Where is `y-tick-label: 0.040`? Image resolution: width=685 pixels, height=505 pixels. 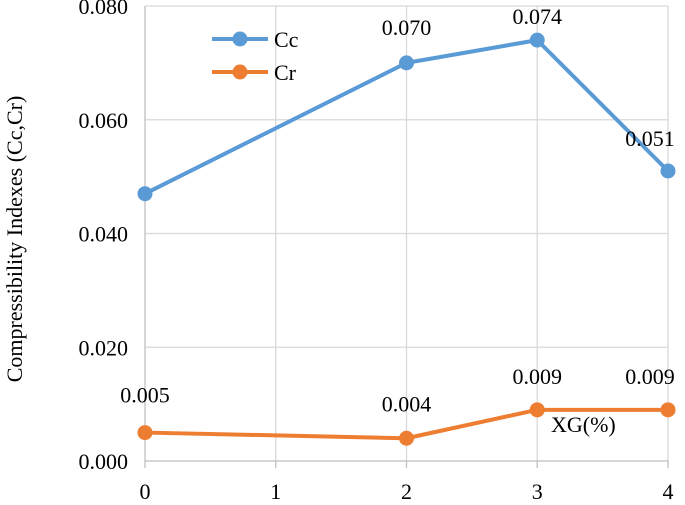 y-tick-label: 0.040 is located at coordinates (104, 234).